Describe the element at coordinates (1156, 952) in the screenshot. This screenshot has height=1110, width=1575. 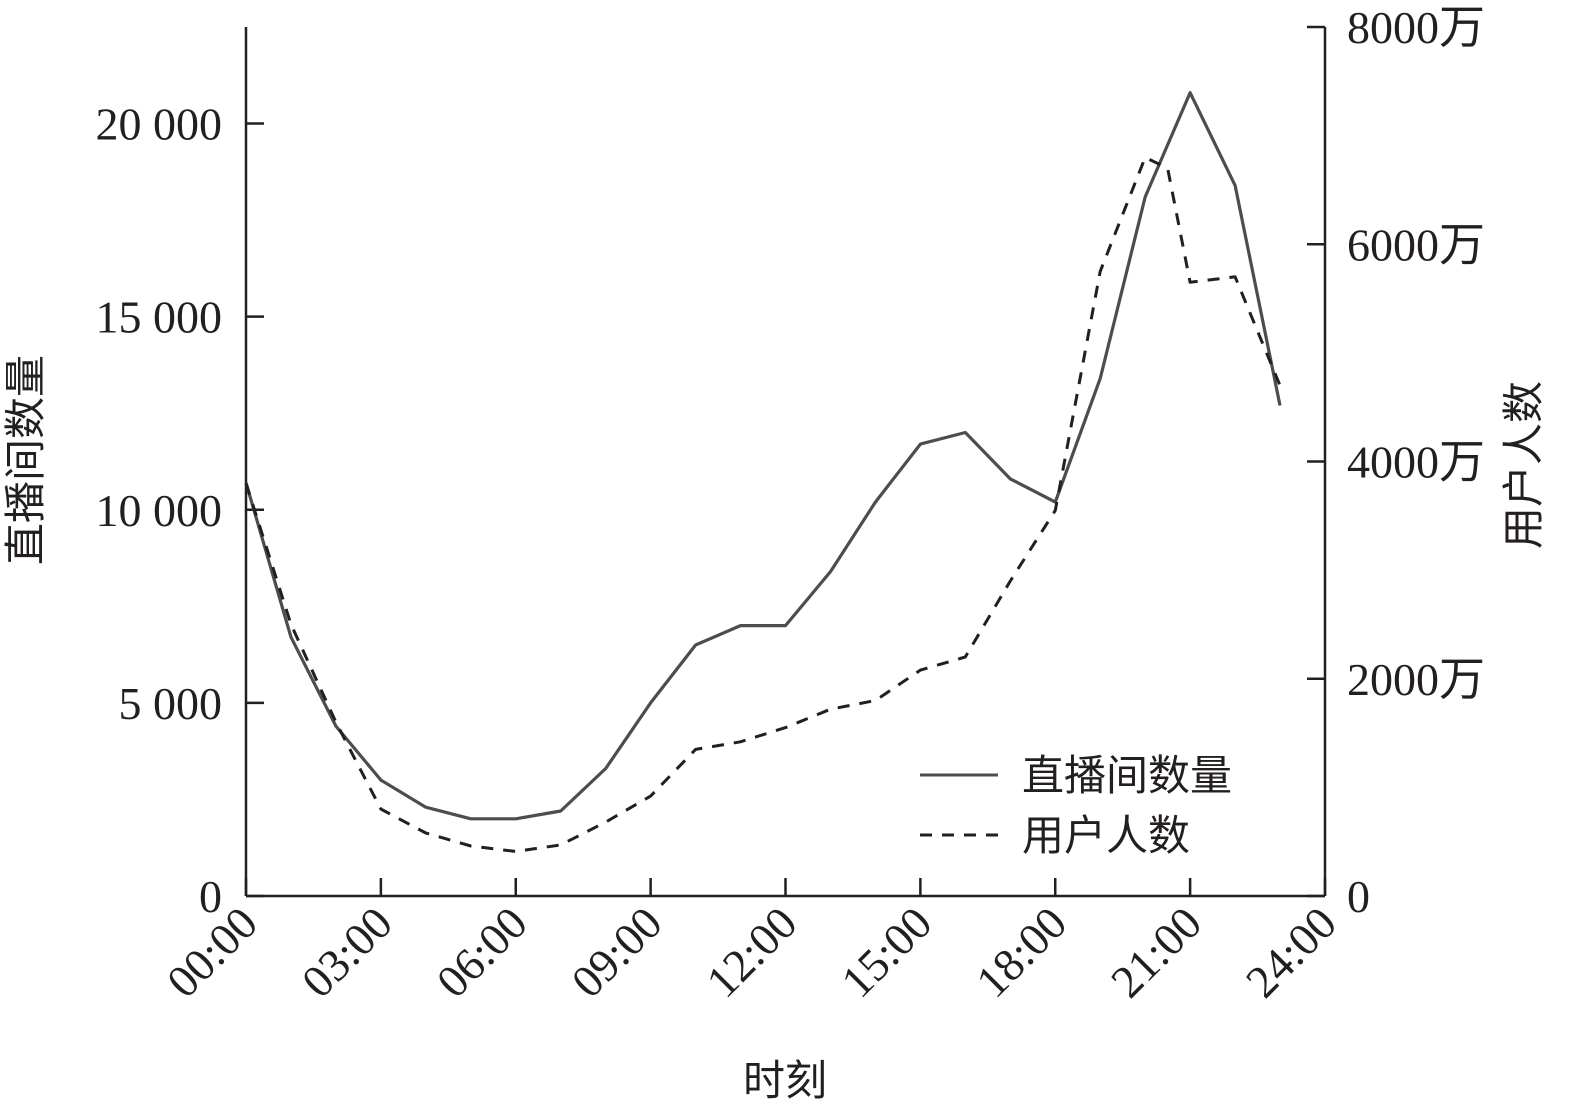
I see `x-tick-label: 21:00` at that location.